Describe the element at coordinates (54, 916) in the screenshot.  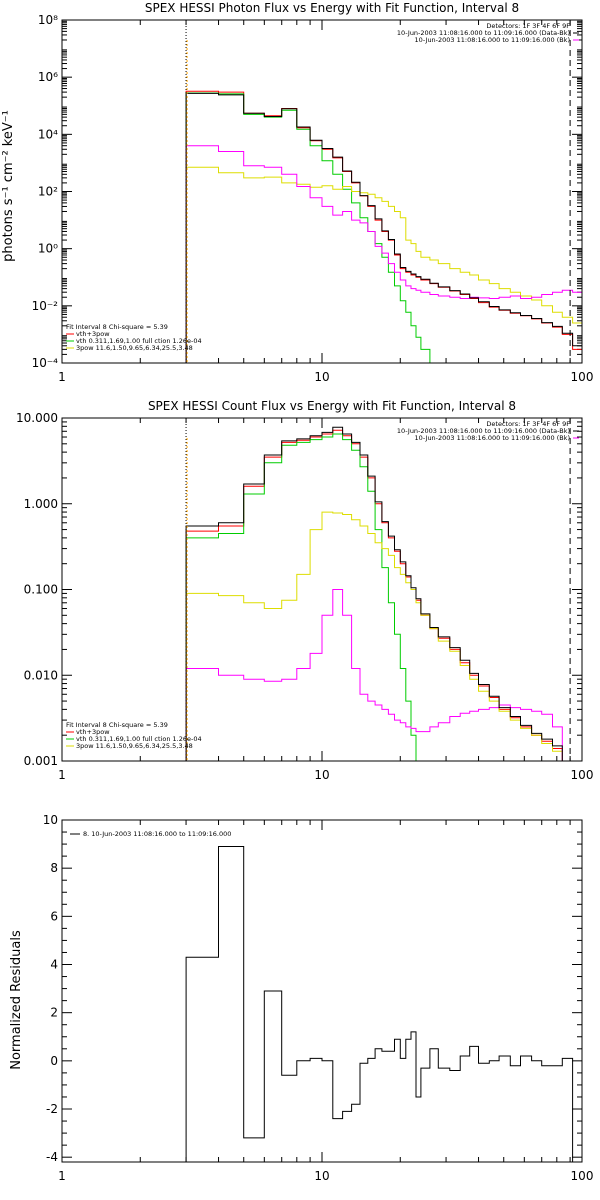
I see `y-tick-label: 6` at that location.